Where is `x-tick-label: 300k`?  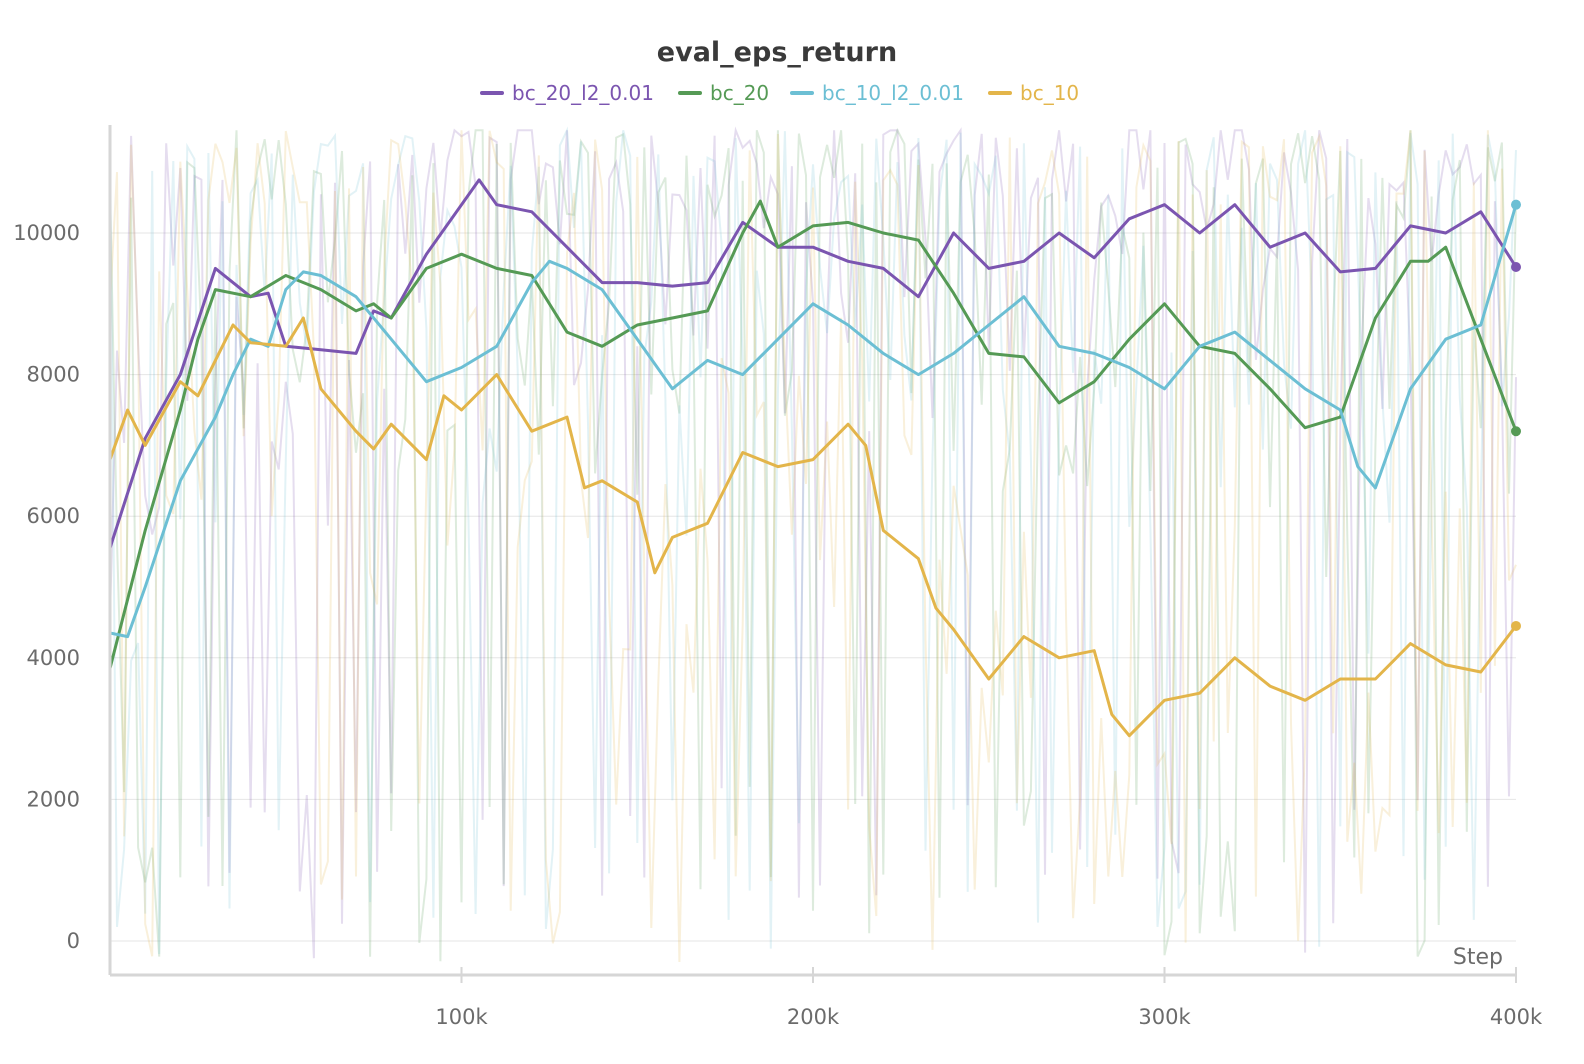
x-tick-label: 300k is located at coordinates (1164, 1017).